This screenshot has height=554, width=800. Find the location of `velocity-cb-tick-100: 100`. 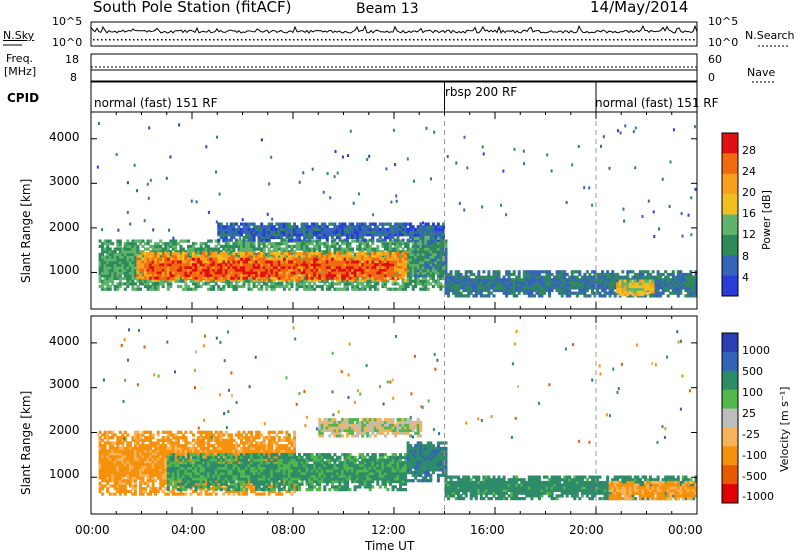

velocity-cb-tick-100: 100 is located at coordinates (752, 392).